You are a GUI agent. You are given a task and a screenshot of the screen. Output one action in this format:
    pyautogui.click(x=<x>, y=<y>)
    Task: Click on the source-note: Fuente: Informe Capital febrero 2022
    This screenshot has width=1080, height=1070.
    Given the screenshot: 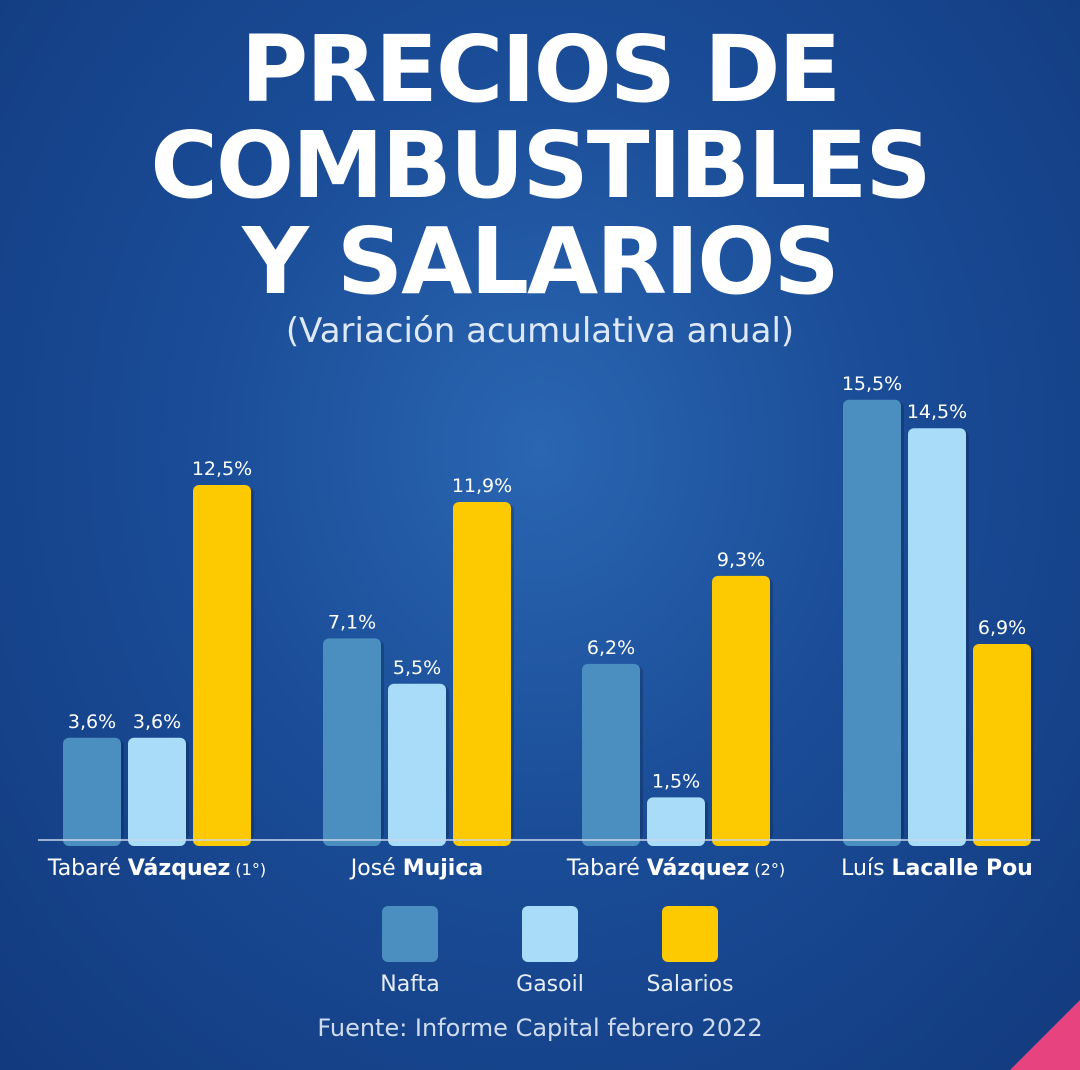 What is the action you would take?
    pyautogui.click(x=540, y=1028)
    